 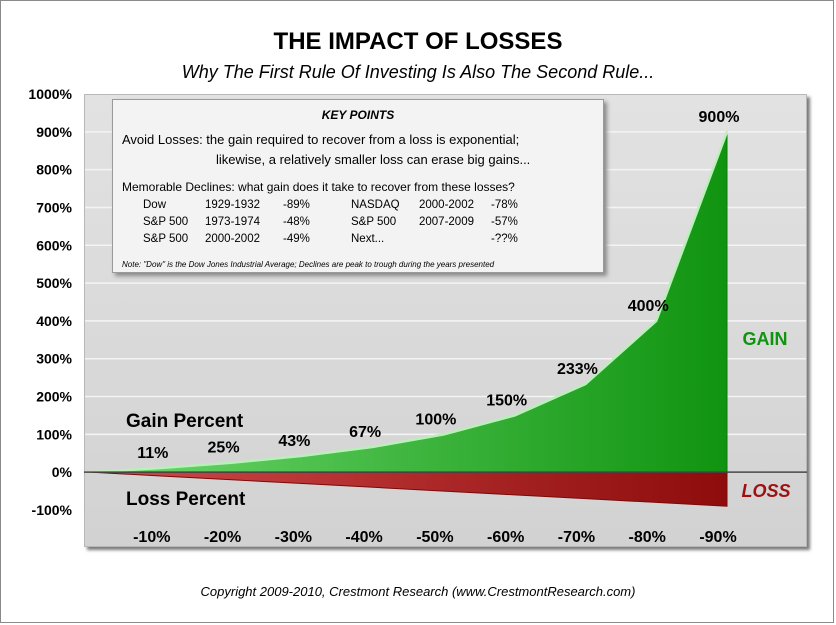 What do you see at coordinates (54, 359) in the screenshot?
I see `y-tick-label: 300%` at bounding box center [54, 359].